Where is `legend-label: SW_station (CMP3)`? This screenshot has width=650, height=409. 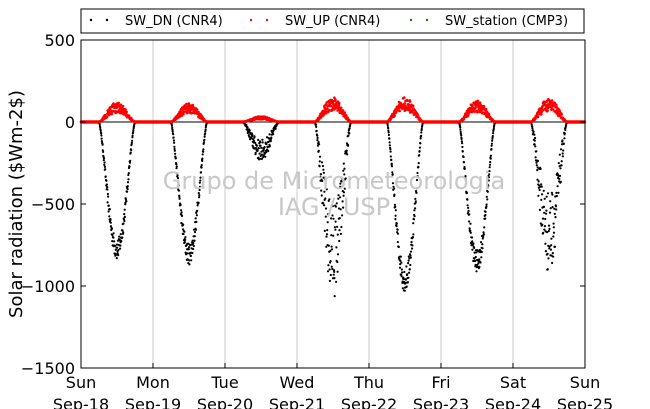 legend-label: SW_station (CMP3) is located at coordinates (506, 21).